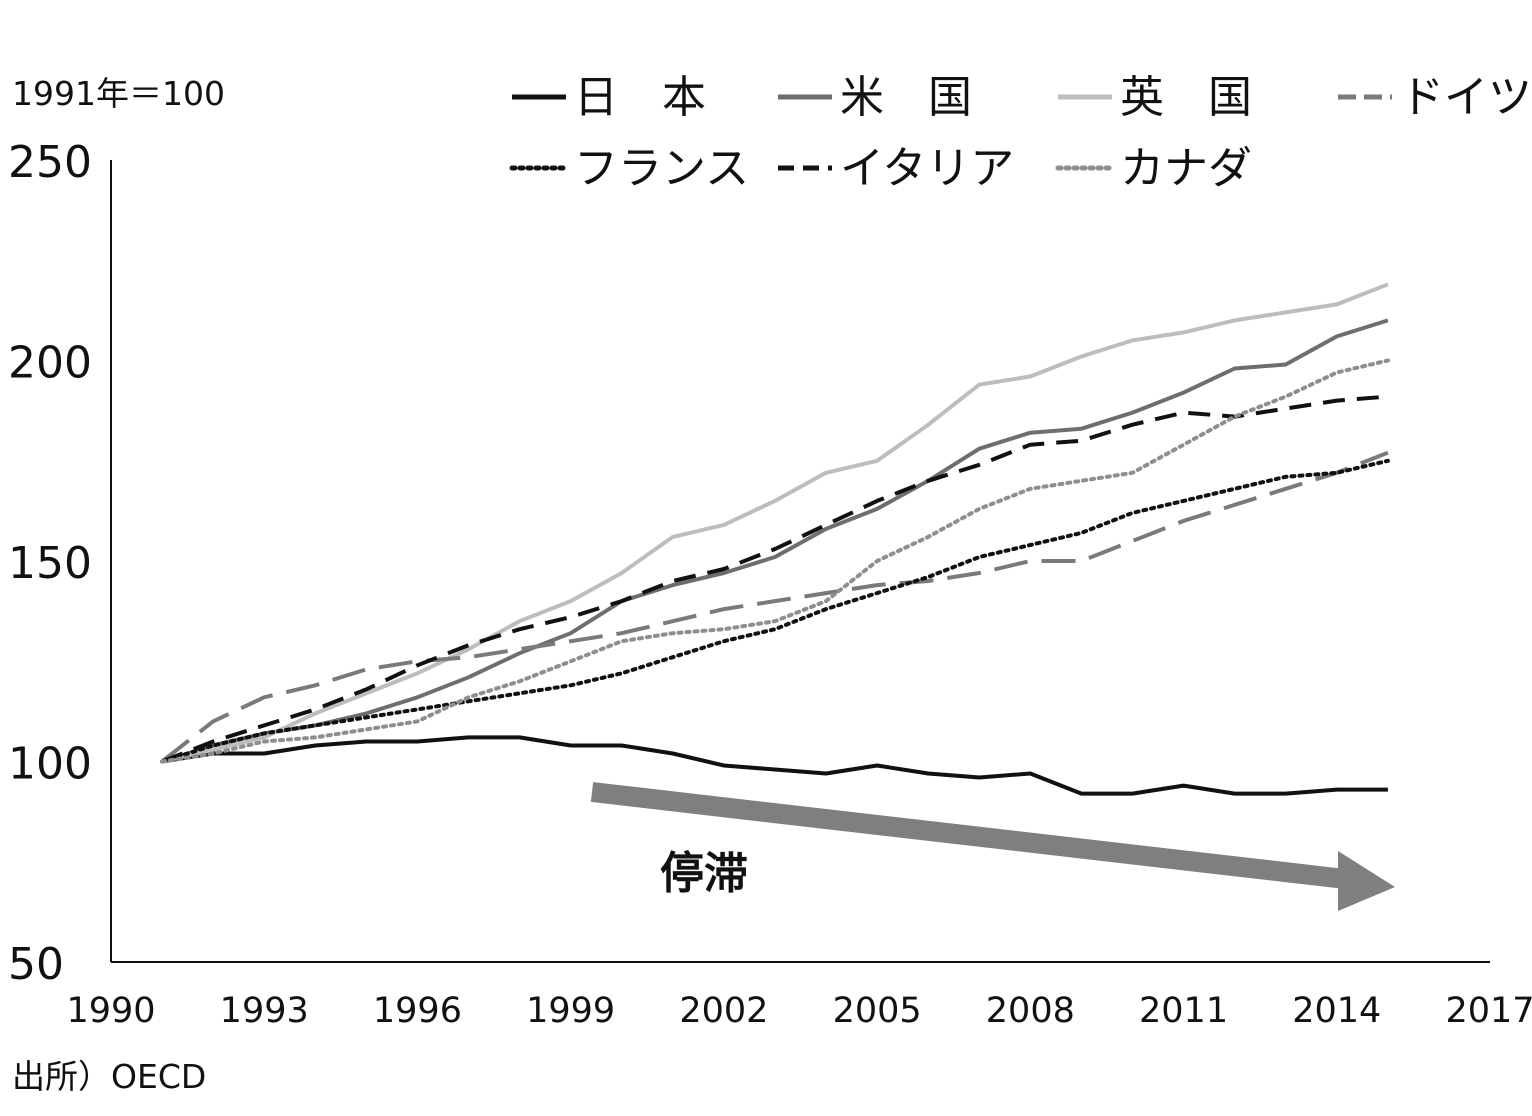 This screenshot has width=1532, height=1116. Describe the element at coordinates (992, 846) in the screenshot. I see `stagnation-arrow` at that location.